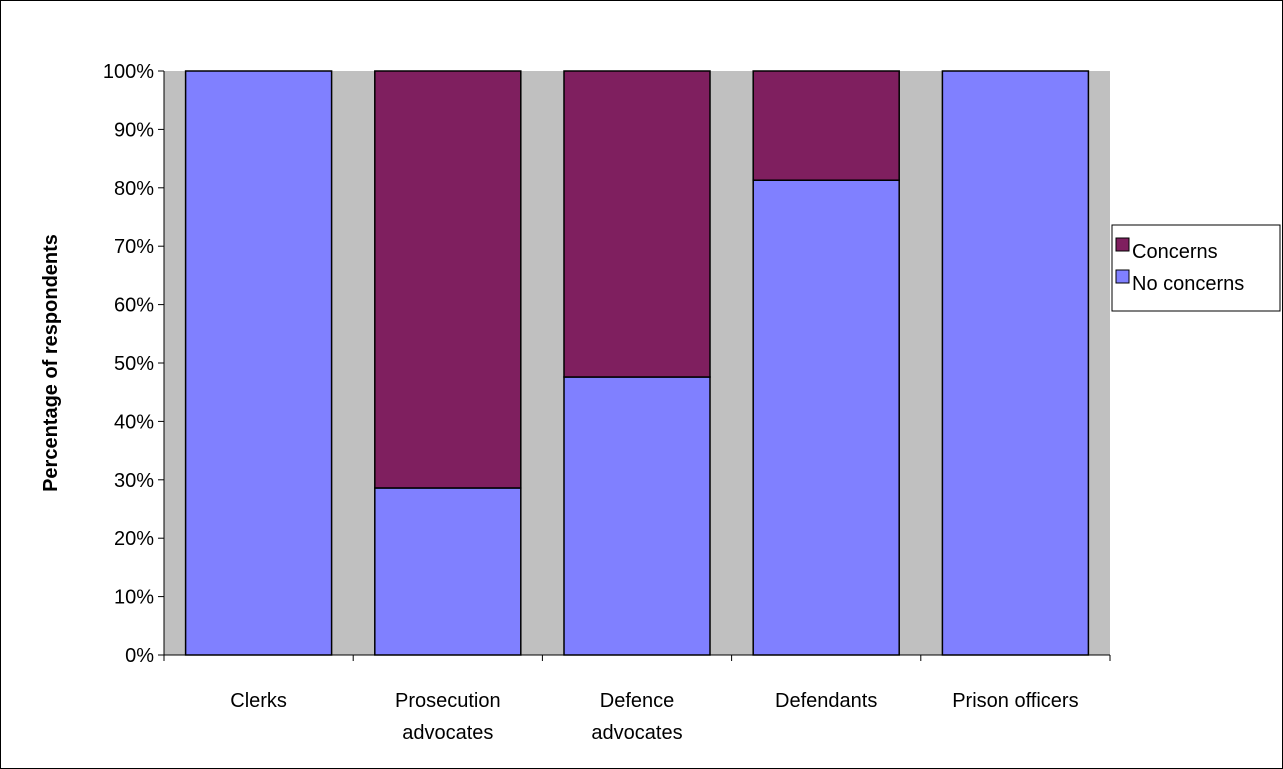 Image resolution: width=1283 pixels, height=769 pixels. Describe the element at coordinates (1188, 284) in the screenshot. I see `legend-entry-label: No concerns` at that location.